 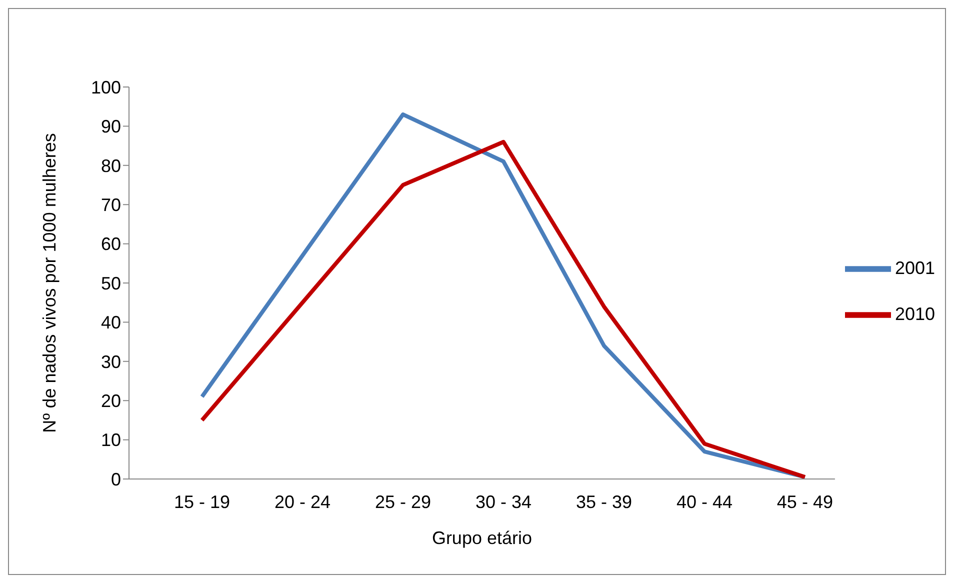 I want to click on y-tick-label: 0, so click(x=115, y=479).